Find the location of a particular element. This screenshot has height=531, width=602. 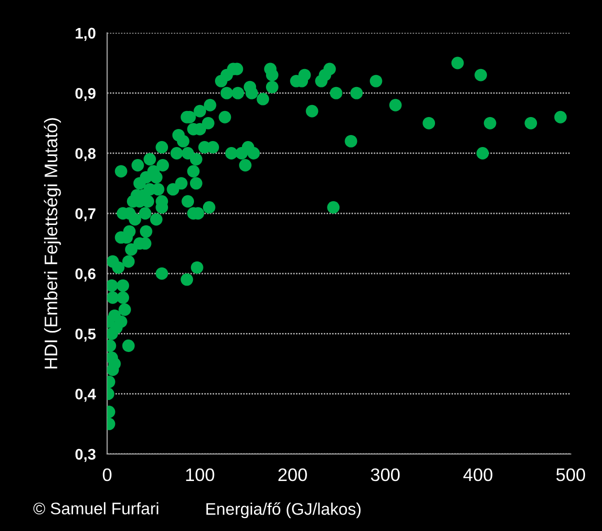

text: © Samuel Furfari is located at coordinates (95, 508).